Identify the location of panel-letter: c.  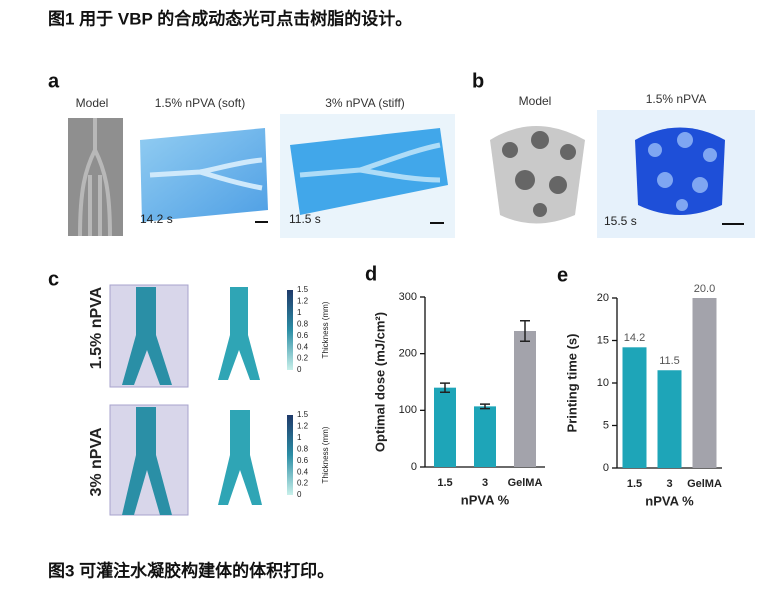
(53, 279).